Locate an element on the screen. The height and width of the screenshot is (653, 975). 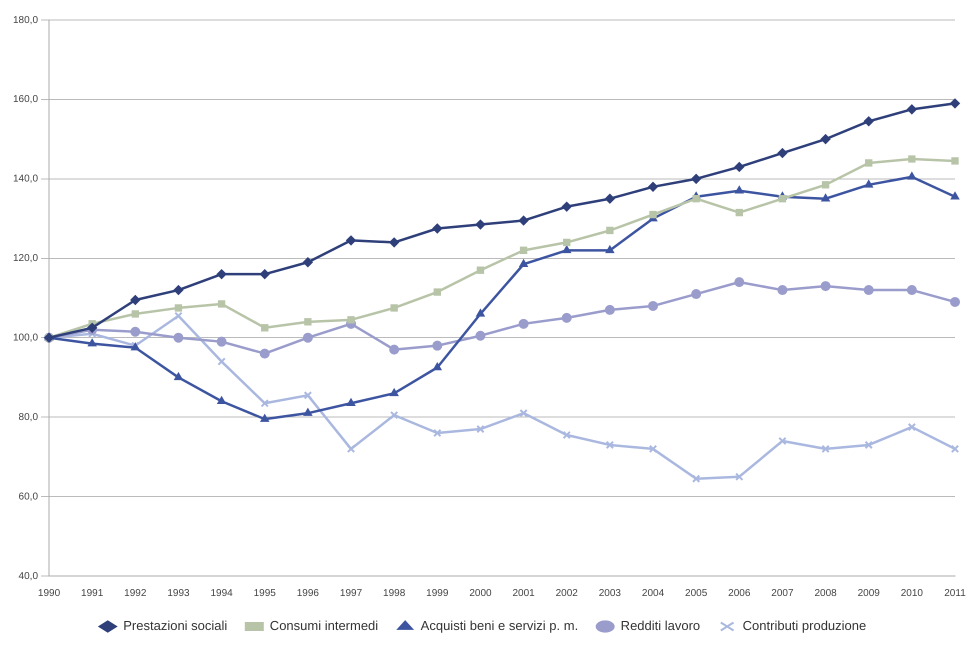
y-tick-label: 180,0 is located at coordinates (25, 20).